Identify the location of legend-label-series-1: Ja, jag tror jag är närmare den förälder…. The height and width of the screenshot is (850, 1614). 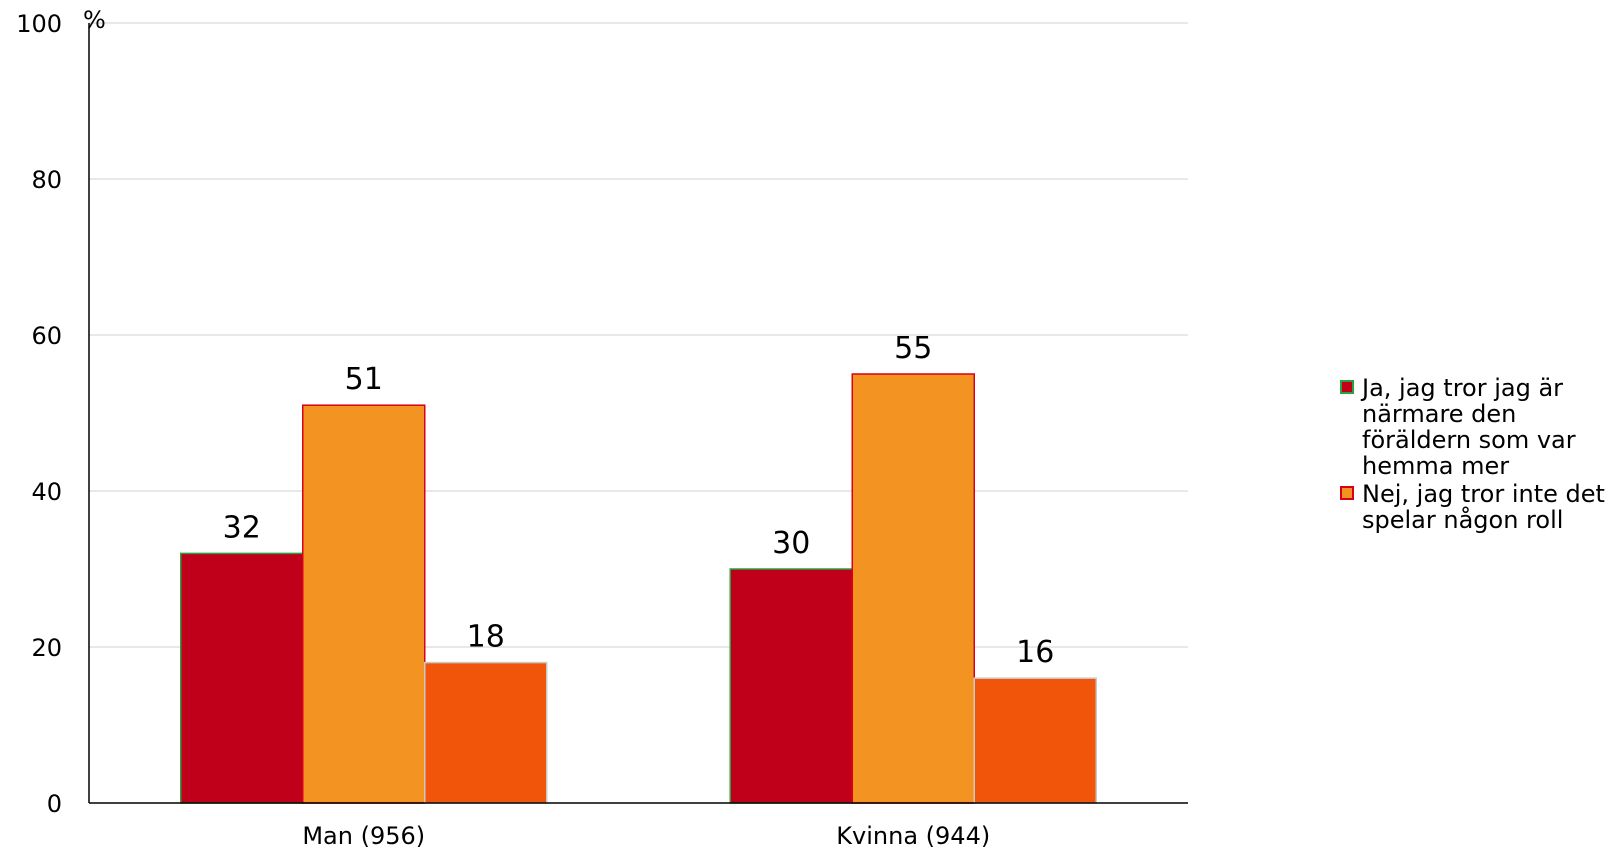
(1469, 427).